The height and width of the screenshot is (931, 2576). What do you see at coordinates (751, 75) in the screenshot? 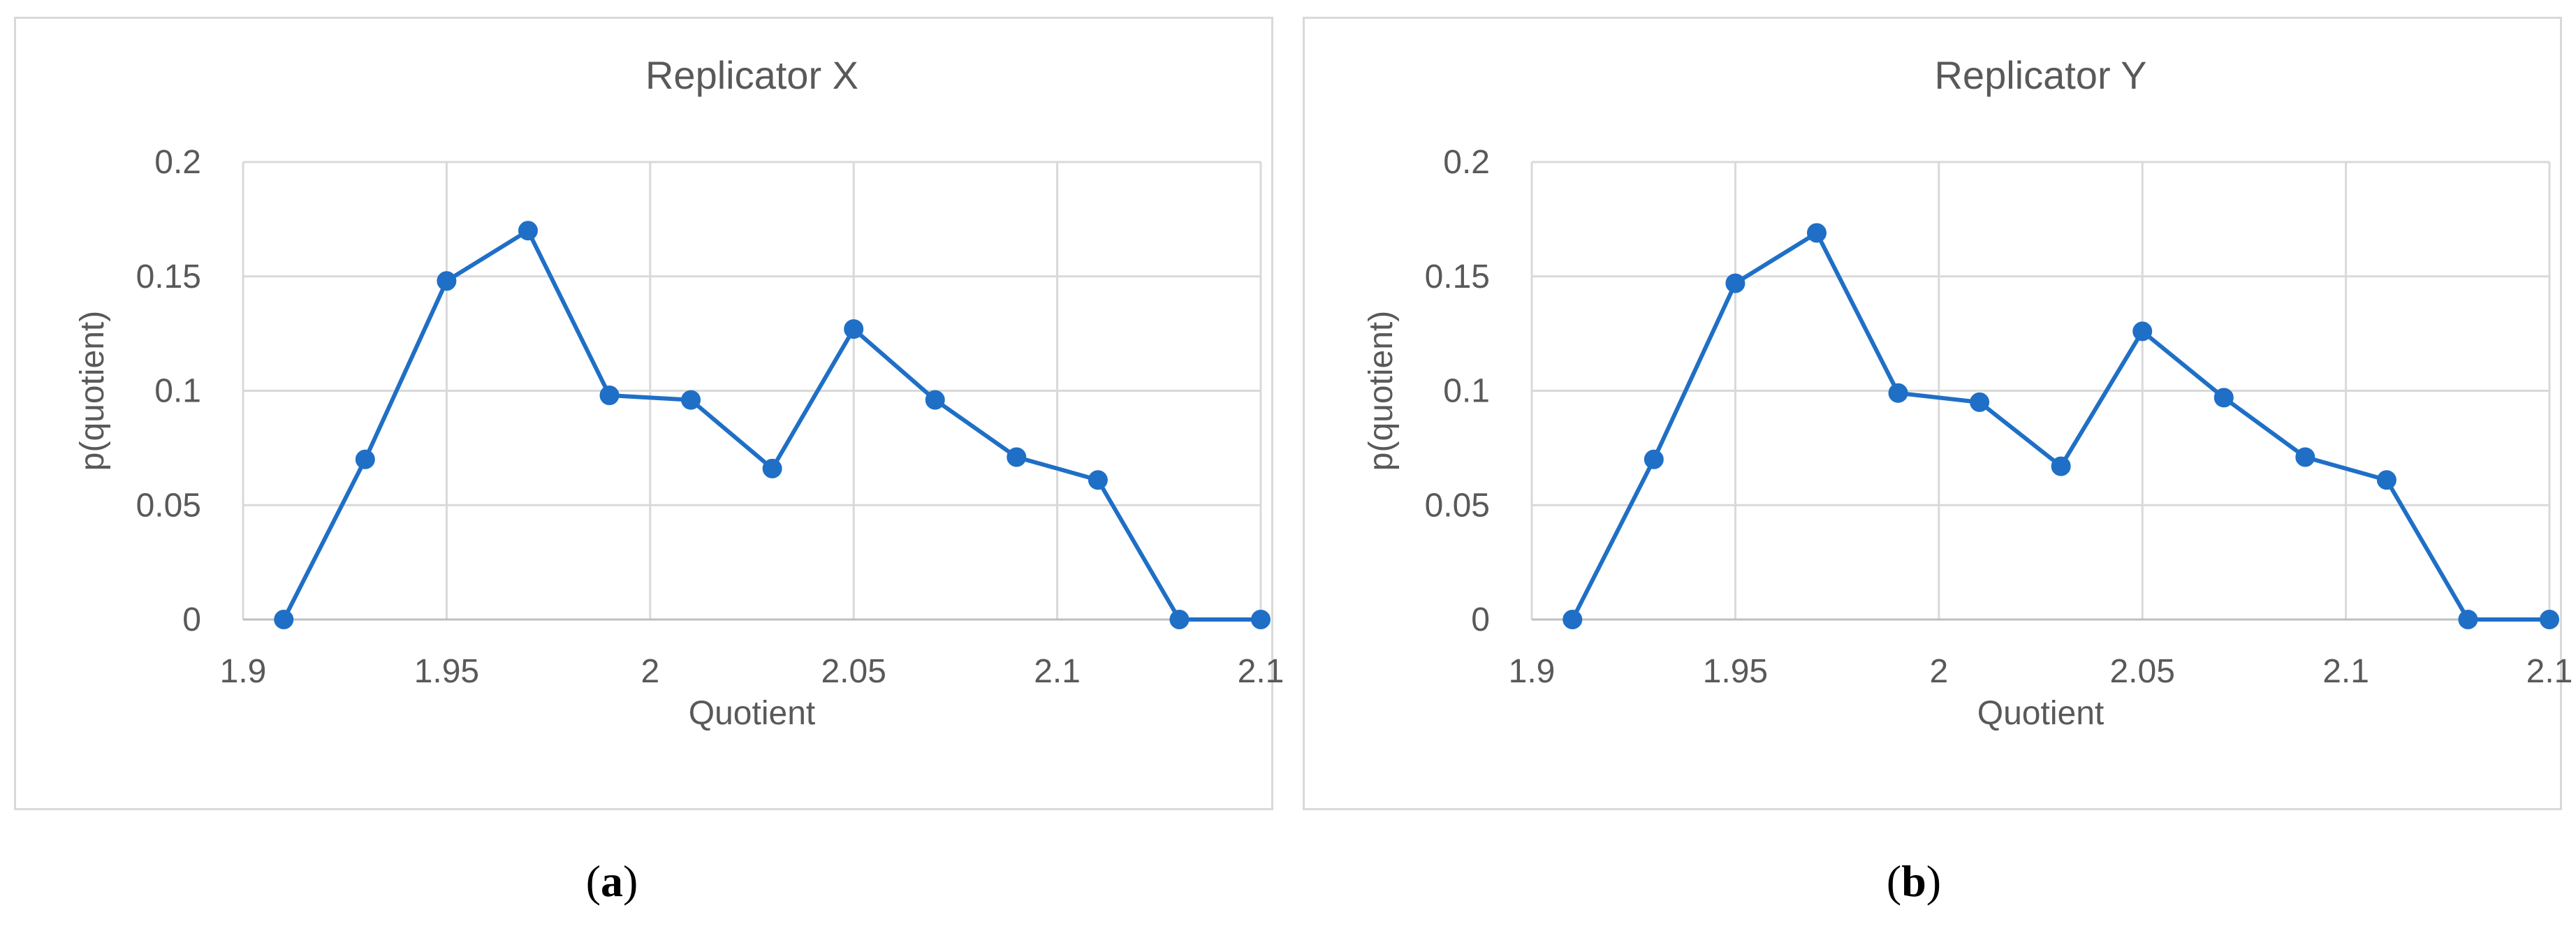
I see `chart-title: Replicator X` at bounding box center [751, 75].